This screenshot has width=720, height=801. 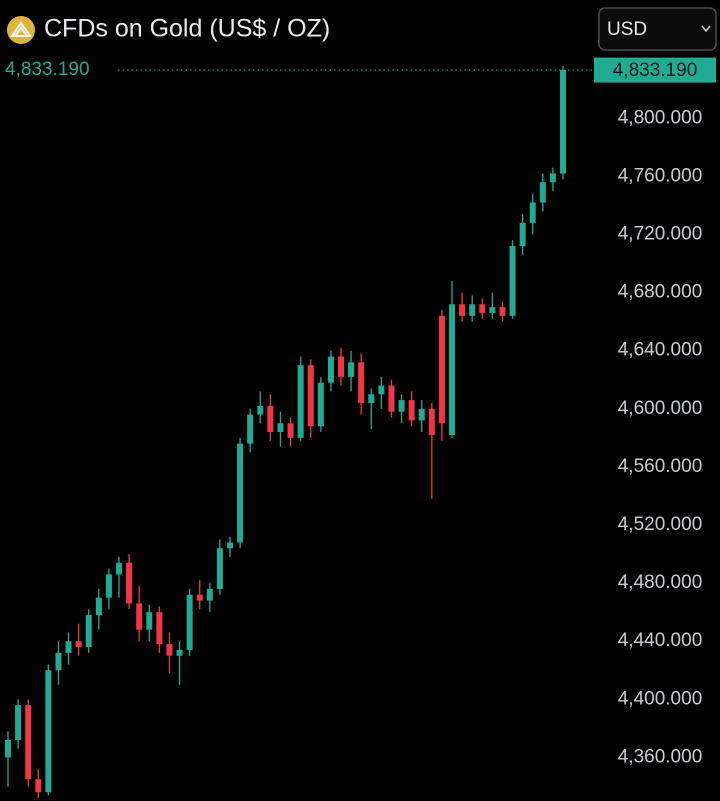 What do you see at coordinates (660, 117) in the screenshot?
I see `y-tick-label: 4,800.000` at bounding box center [660, 117].